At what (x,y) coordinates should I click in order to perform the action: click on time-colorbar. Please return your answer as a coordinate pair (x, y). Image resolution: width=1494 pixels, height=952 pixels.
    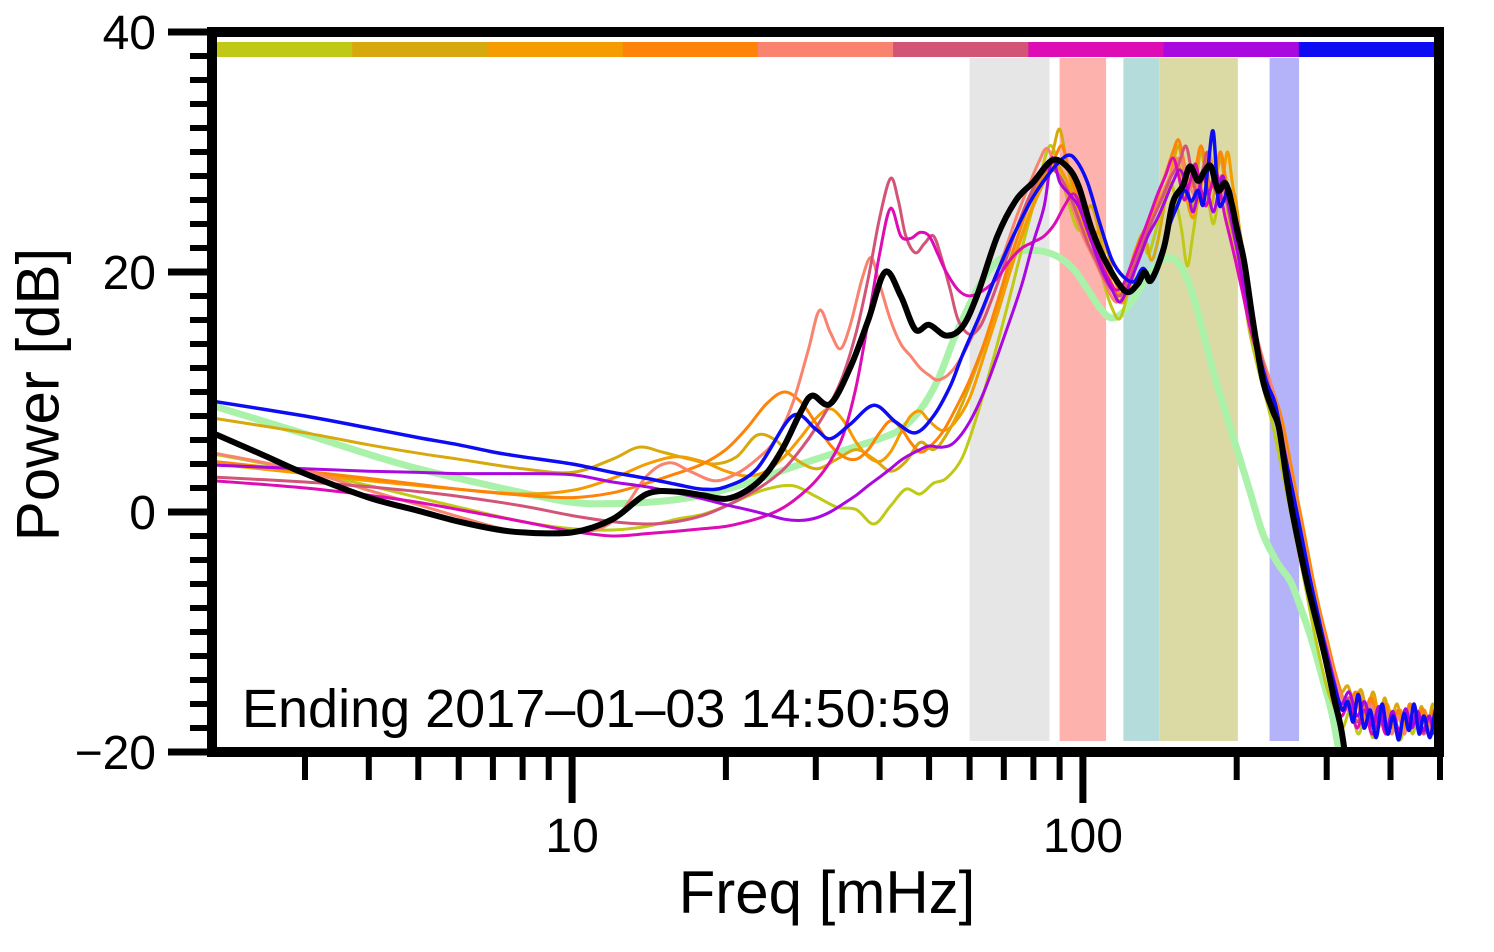
    Looking at the image, I should click on (826, 49).